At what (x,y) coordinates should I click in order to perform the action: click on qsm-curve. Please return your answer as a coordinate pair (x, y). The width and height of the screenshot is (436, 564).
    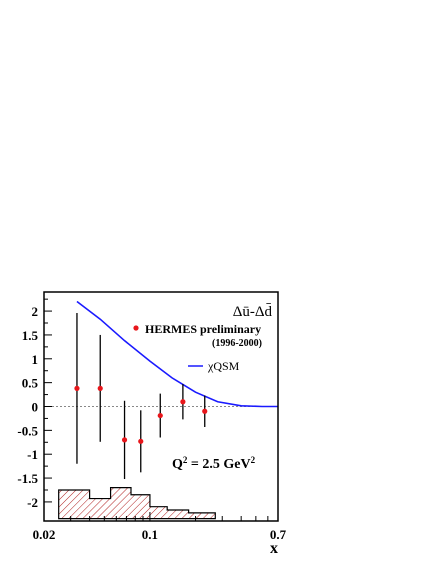
    Looking at the image, I should click on (177, 354).